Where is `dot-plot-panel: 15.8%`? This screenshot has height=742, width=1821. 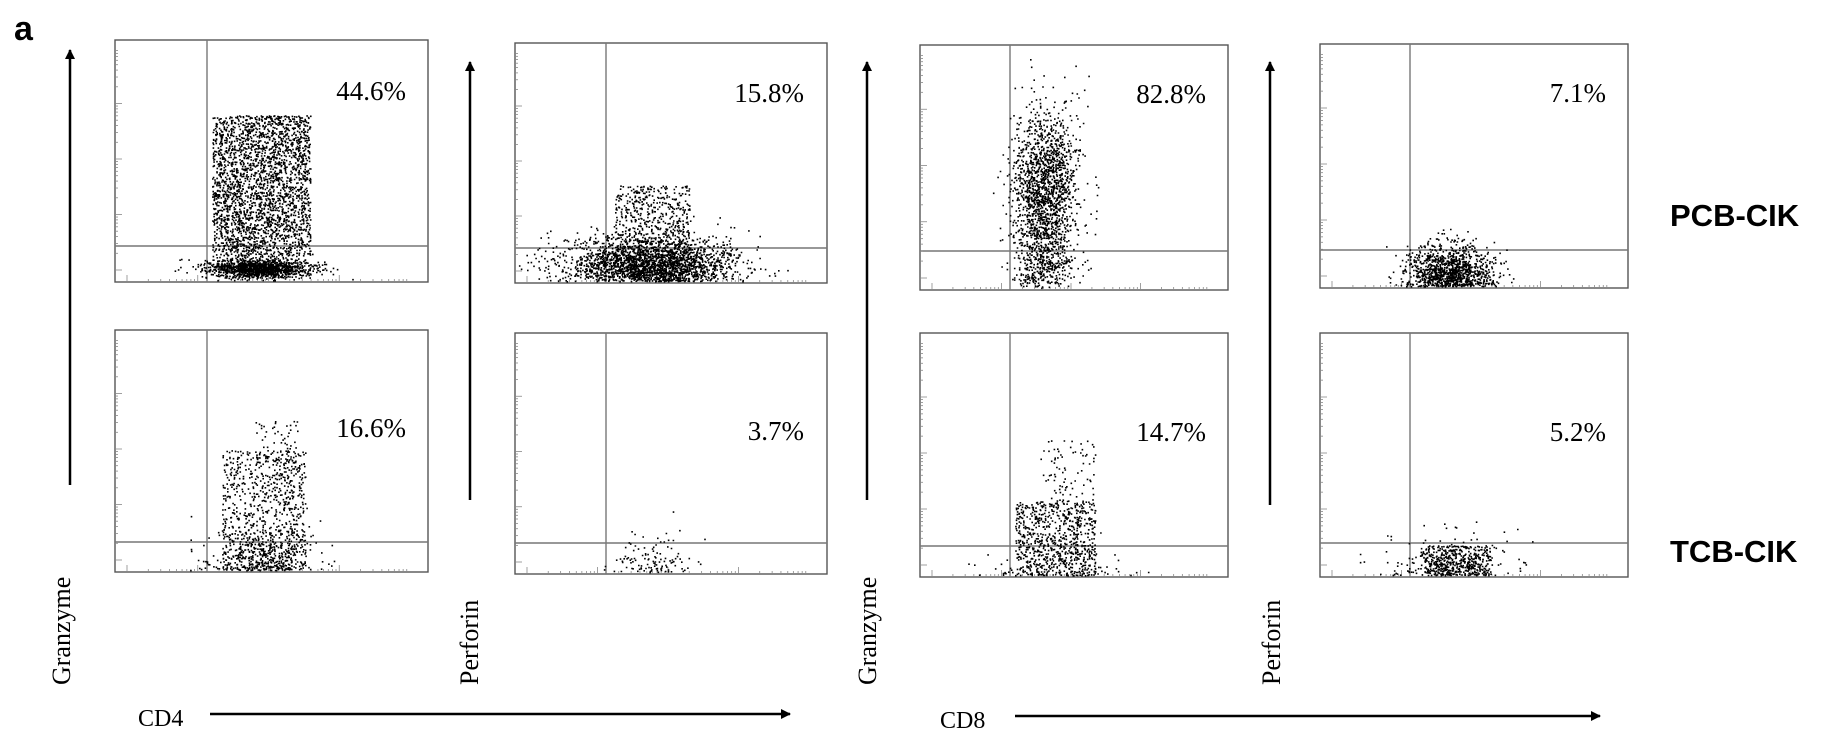 dot-plot-panel: 15.8% is located at coordinates (671, 163).